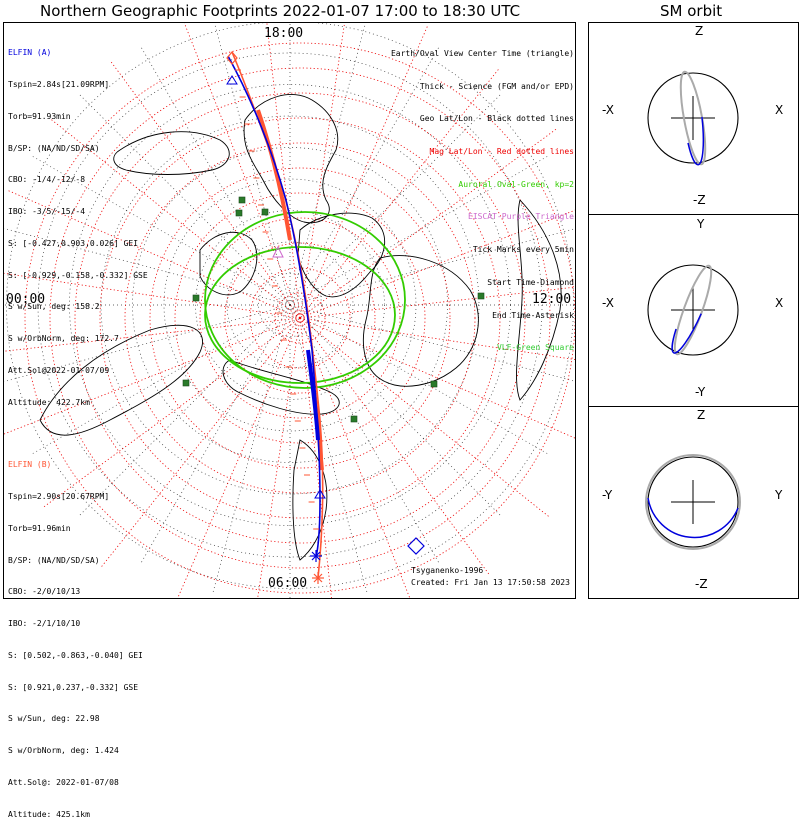  What do you see at coordinates (39, 116) in the screenshot?
I see `elfin-a-torb: Torb=91.93min` at bounding box center [39, 116].